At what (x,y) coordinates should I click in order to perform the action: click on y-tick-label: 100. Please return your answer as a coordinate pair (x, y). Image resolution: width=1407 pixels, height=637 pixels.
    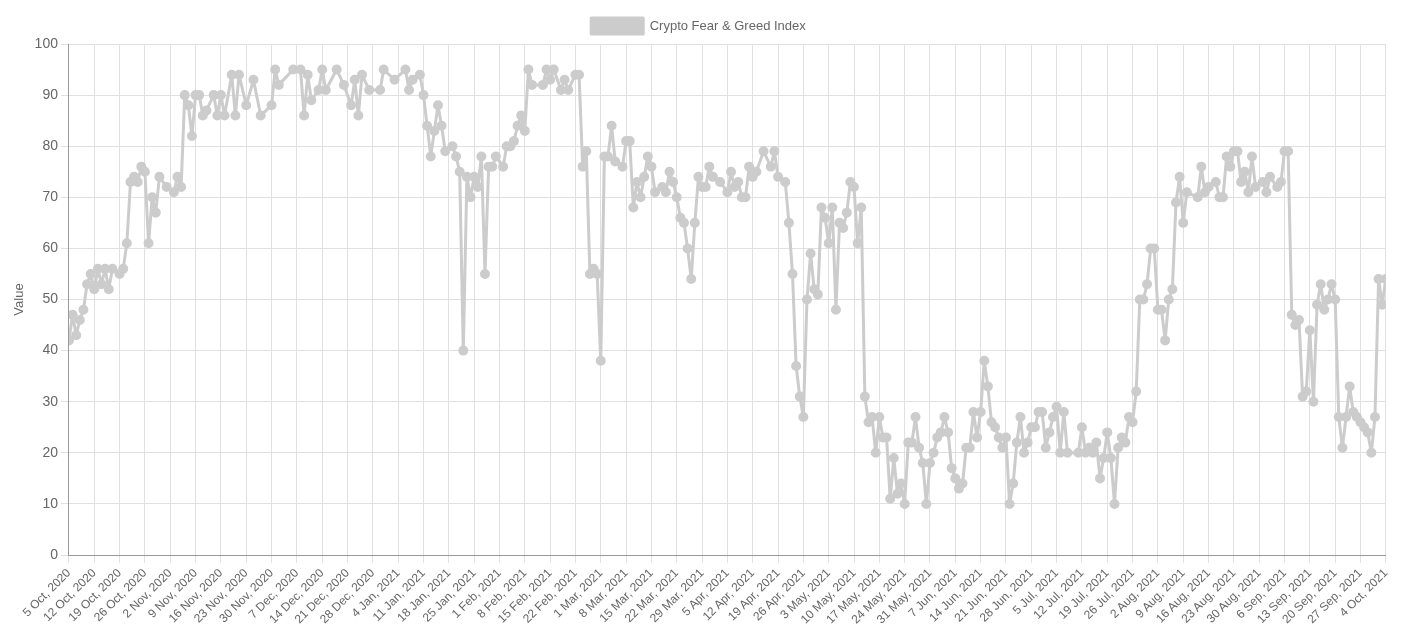
    Looking at the image, I should click on (46, 42).